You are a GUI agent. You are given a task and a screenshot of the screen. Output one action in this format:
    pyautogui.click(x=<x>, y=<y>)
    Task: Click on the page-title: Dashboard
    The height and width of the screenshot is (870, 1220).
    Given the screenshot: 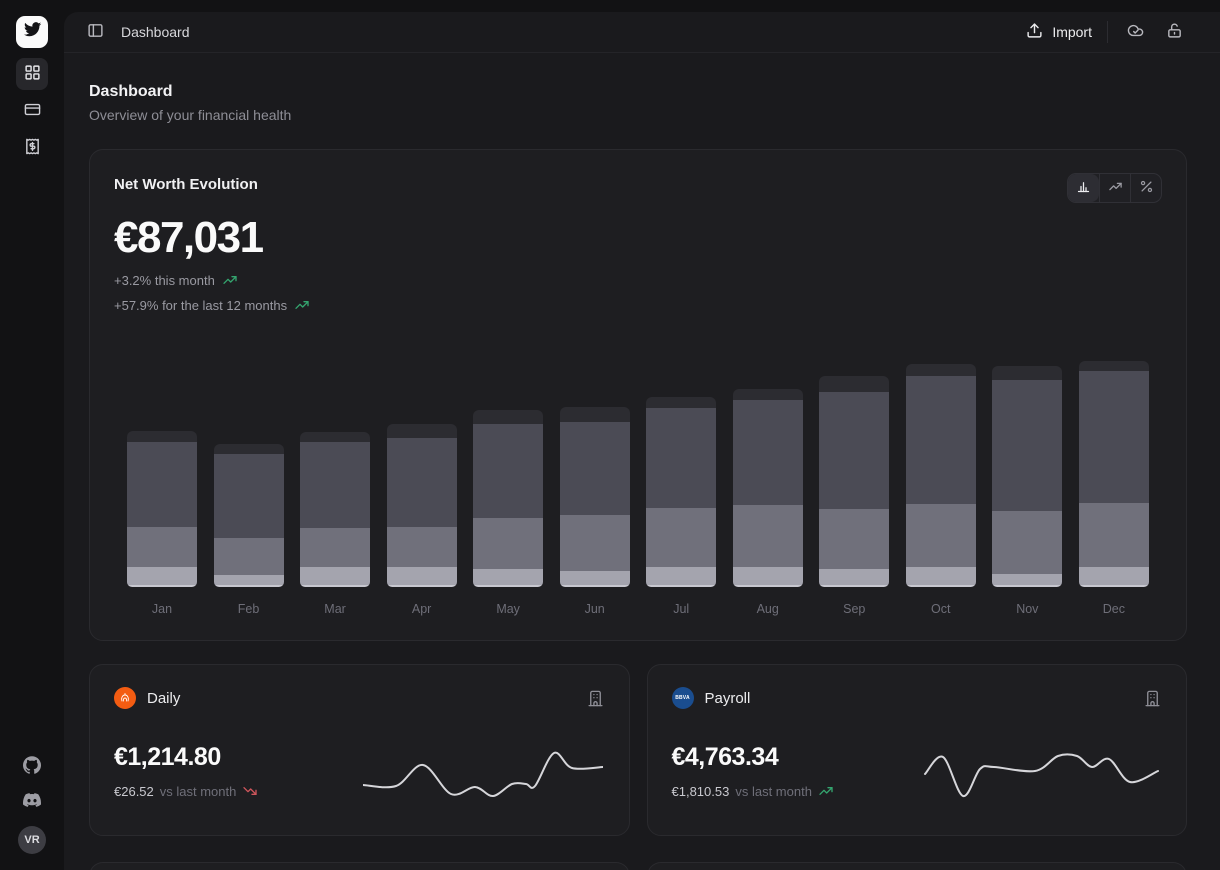 What is the action you would take?
    pyautogui.click(x=131, y=91)
    